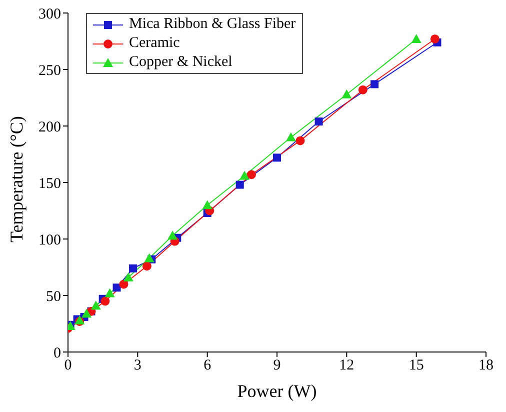  Describe the element at coordinates (49, 14) in the screenshot. I see `y-tick-label: 300` at that location.